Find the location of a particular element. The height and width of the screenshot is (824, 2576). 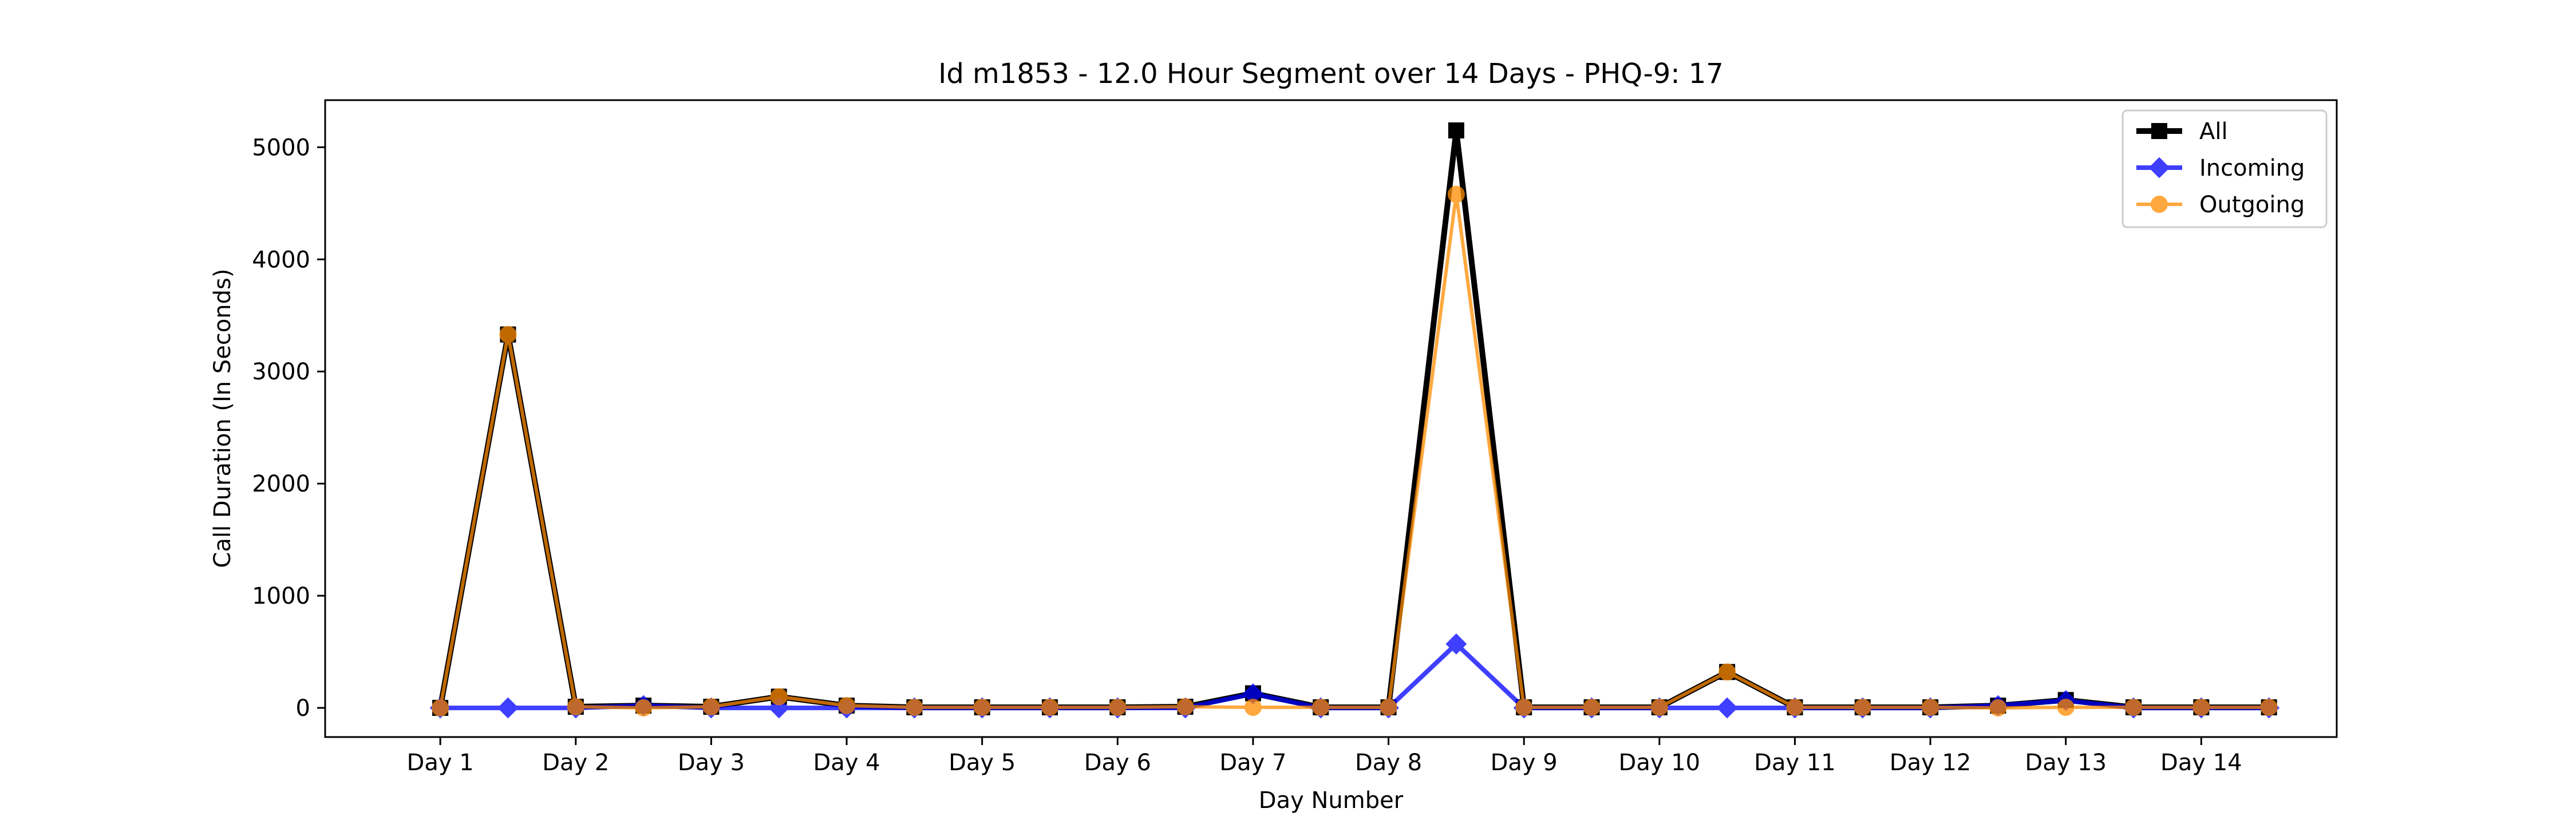

legend-label: All is located at coordinates (2213, 131).